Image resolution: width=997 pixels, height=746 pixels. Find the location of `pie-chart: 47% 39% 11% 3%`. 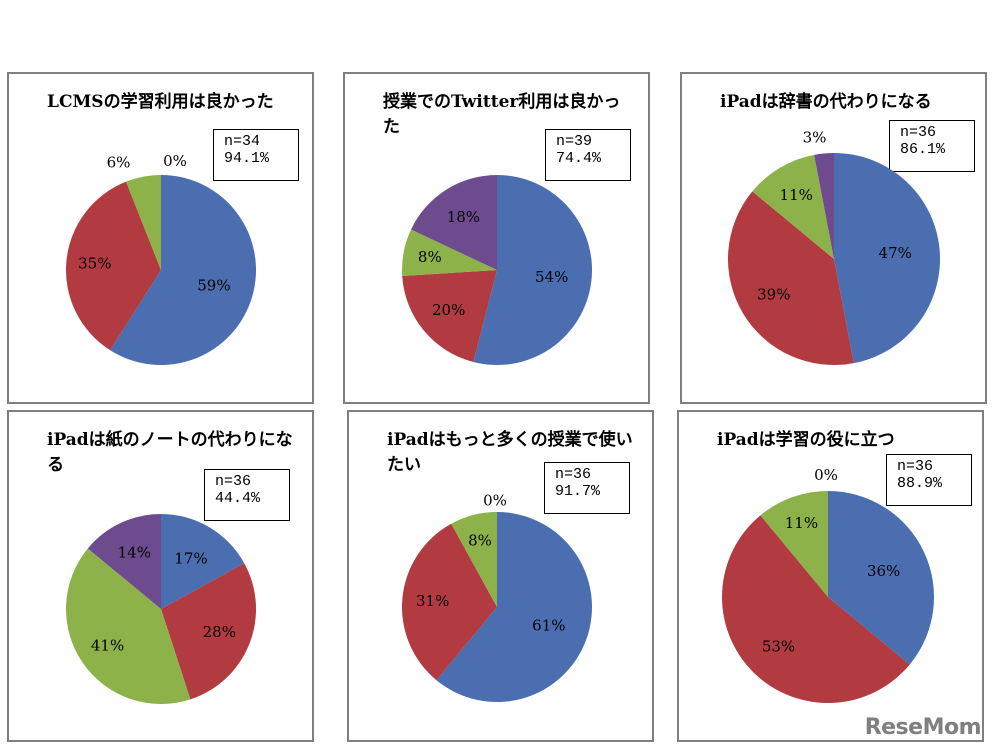

pie-chart: 47% 39% 11% 3% is located at coordinates (834, 247).